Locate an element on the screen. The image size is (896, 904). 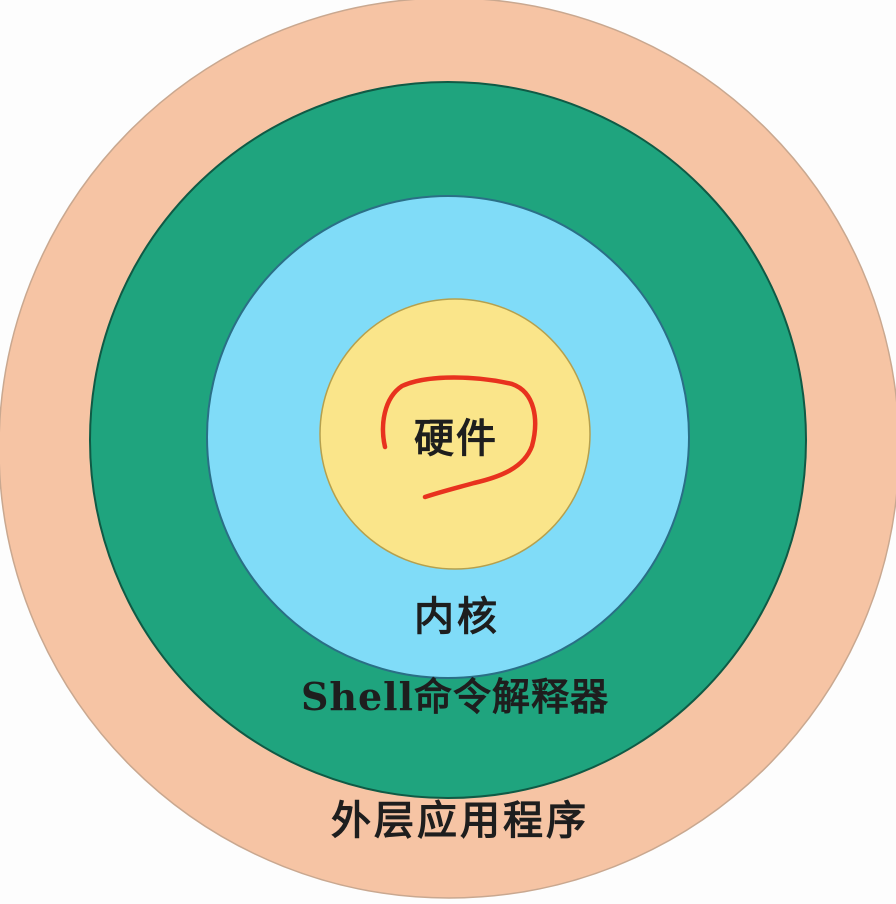
red-annotation-scribble is located at coordinates (459, 437).